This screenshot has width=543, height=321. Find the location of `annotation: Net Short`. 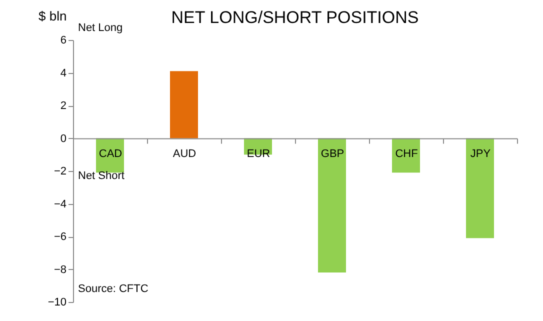

annotation: Net Short is located at coordinates (101, 176).